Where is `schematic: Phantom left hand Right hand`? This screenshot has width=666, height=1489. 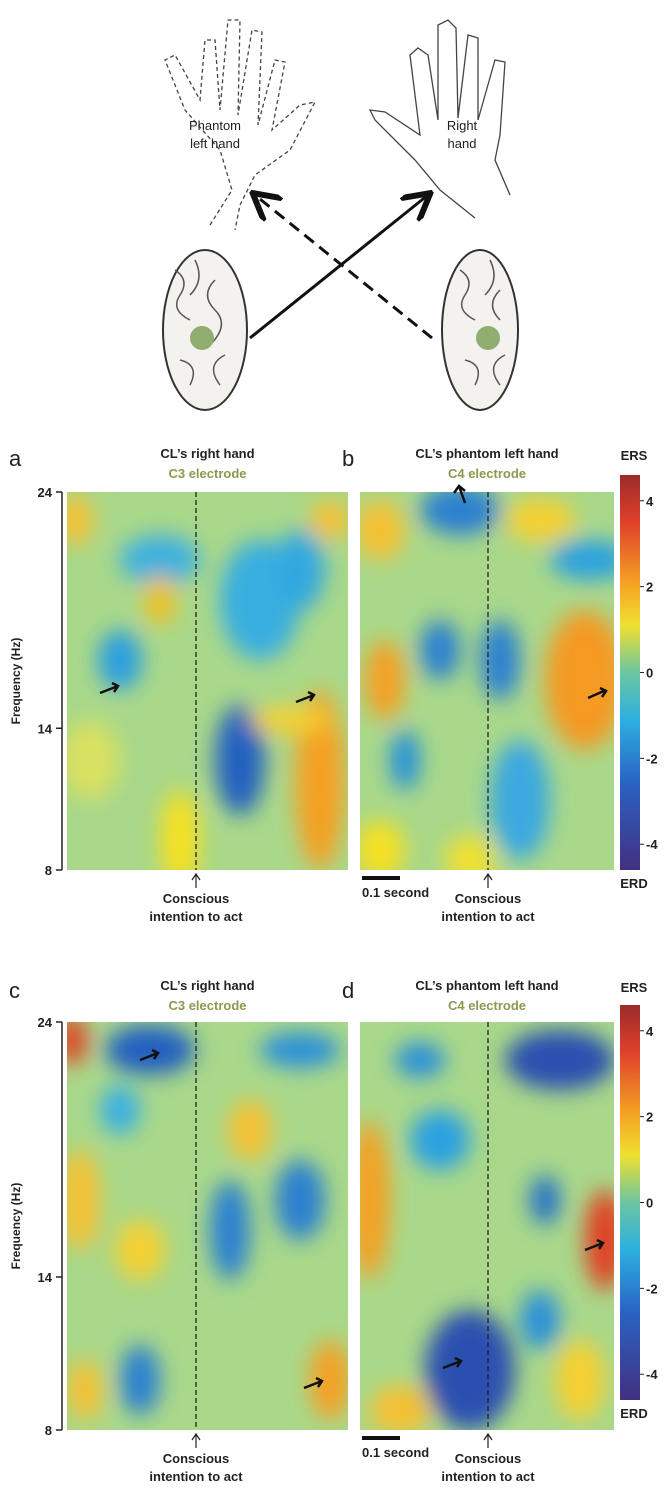 schematic: Phantom left hand Right hand is located at coordinates (340, 215).